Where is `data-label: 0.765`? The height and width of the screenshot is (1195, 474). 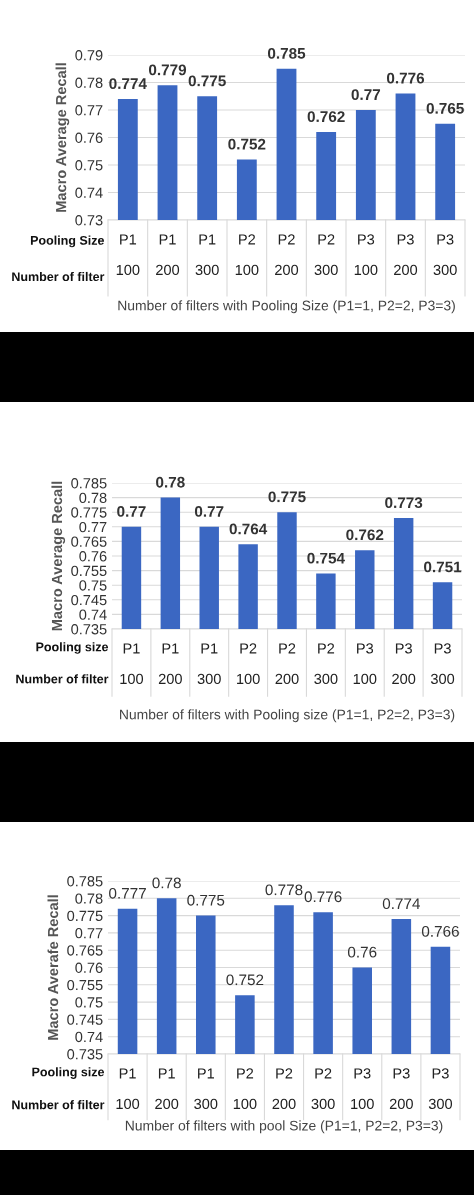
data-label: 0.765 is located at coordinates (445, 108).